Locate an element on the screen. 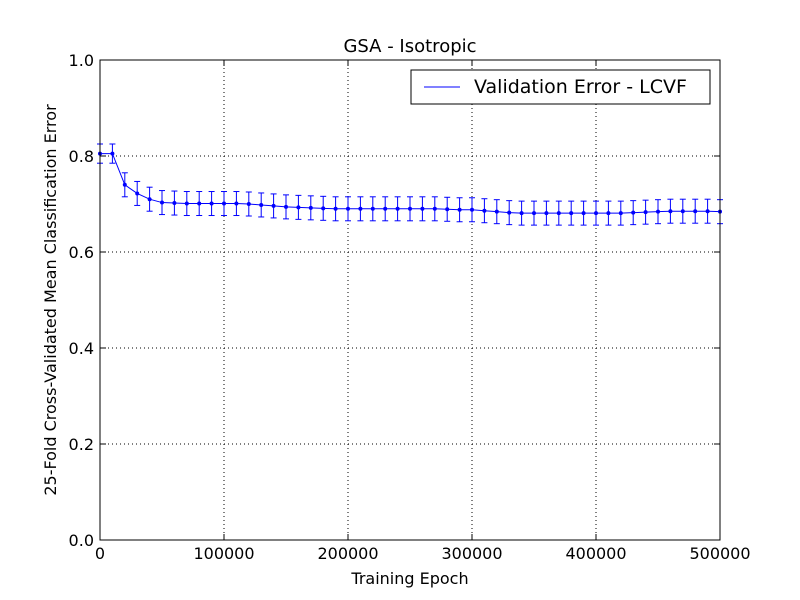  y-tick-label: 0.8 is located at coordinates (81, 156).